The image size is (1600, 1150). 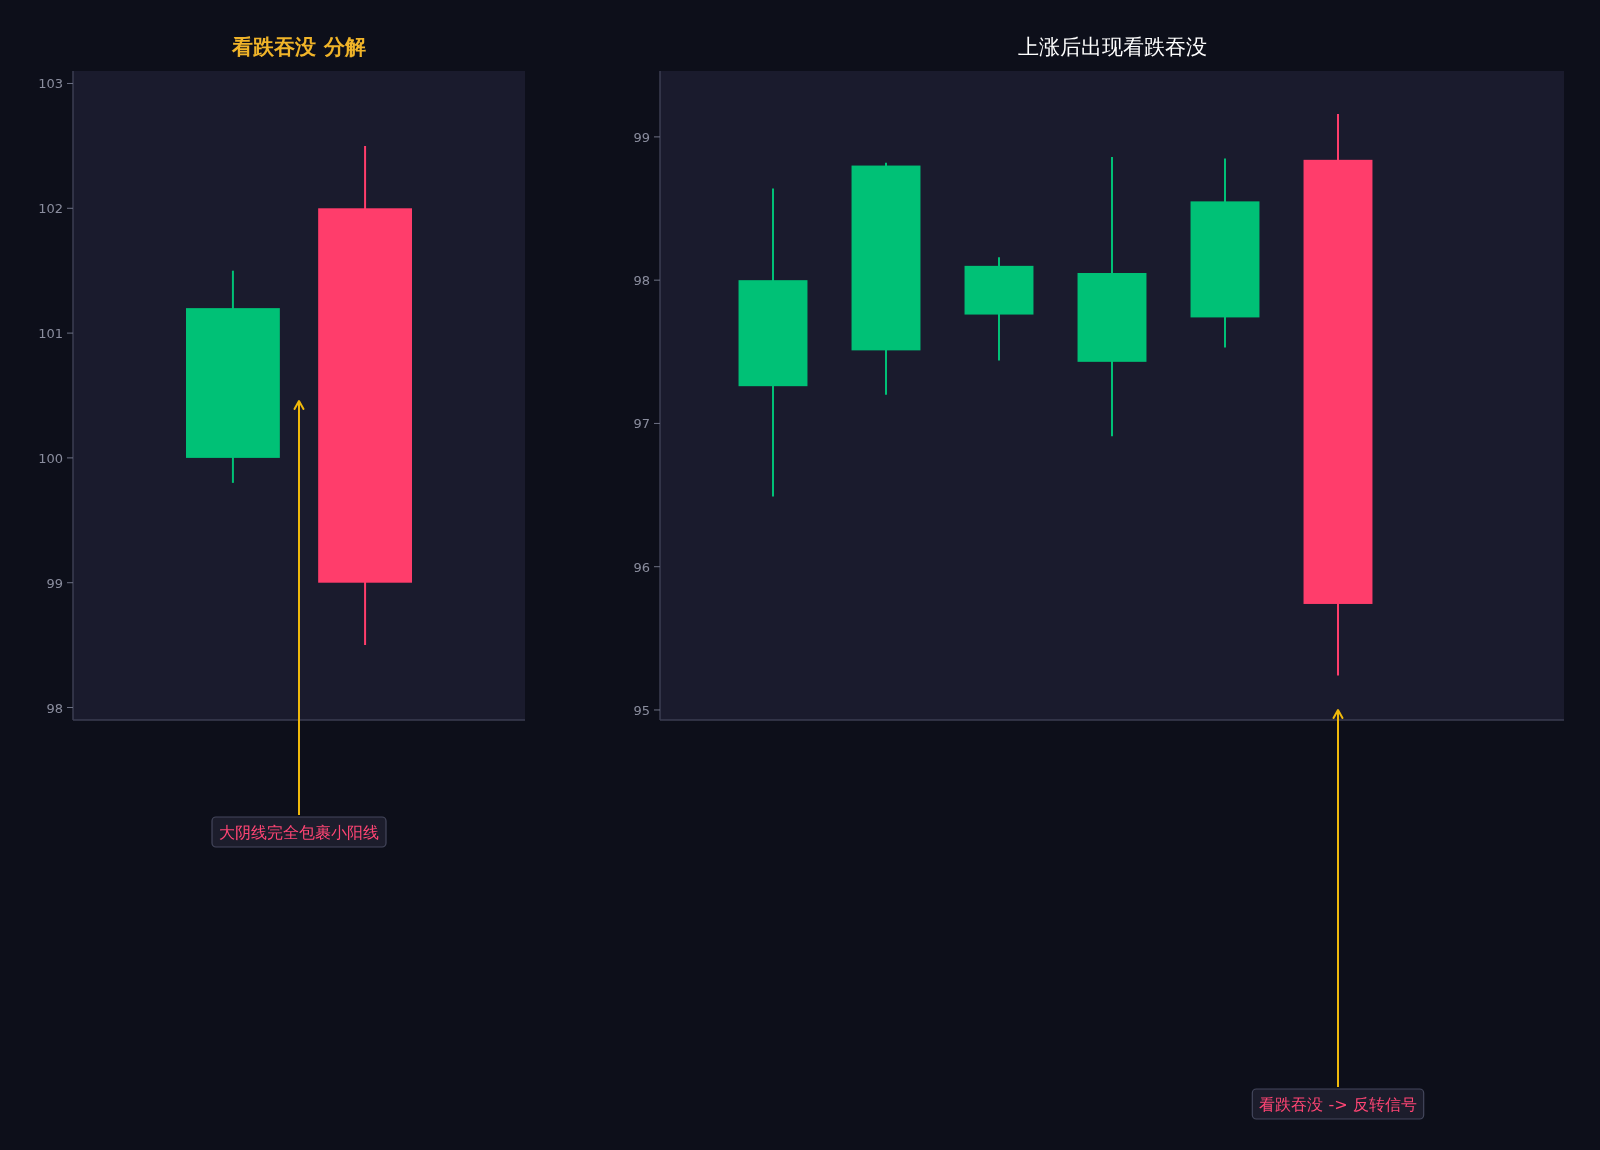 What do you see at coordinates (50, 84) in the screenshot?
I see `y-tick-label: 103` at bounding box center [50, 84].